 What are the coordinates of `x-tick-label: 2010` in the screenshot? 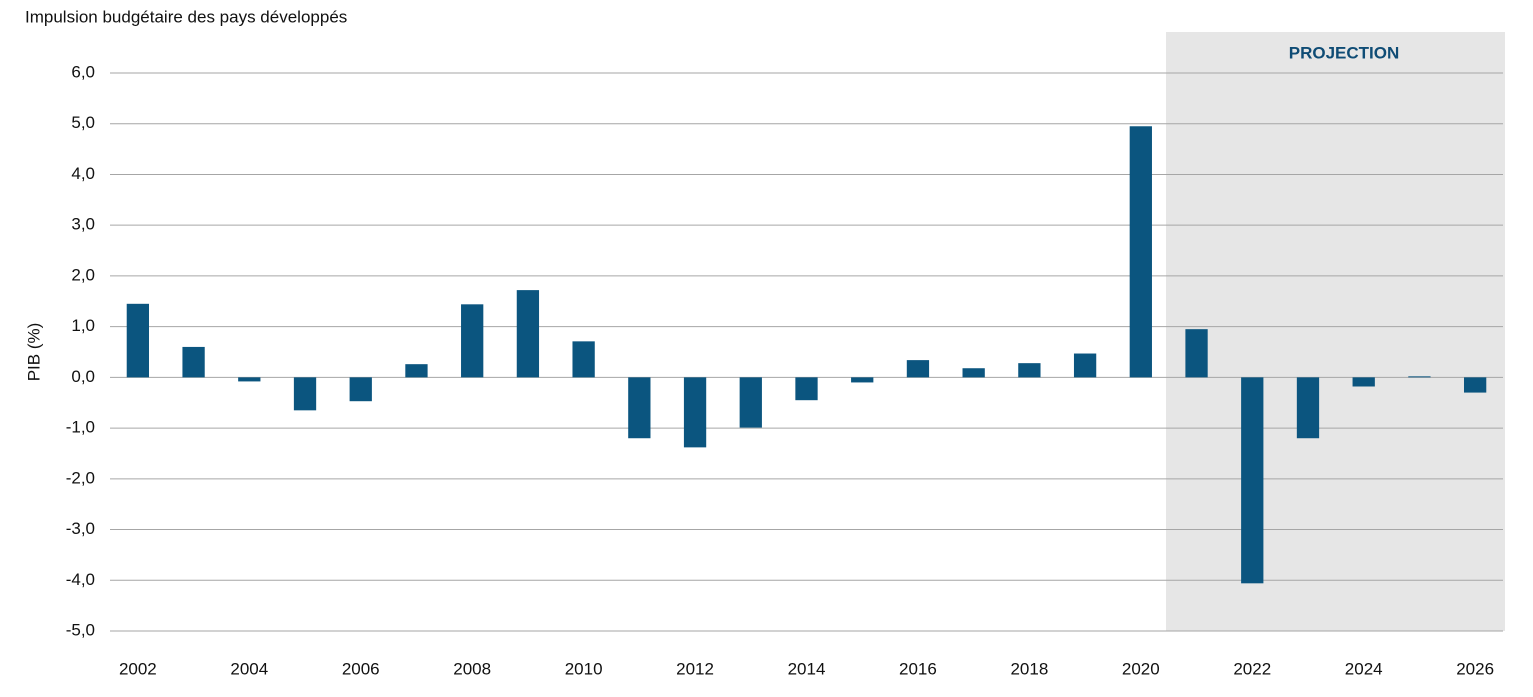 It's located at (584, 668).